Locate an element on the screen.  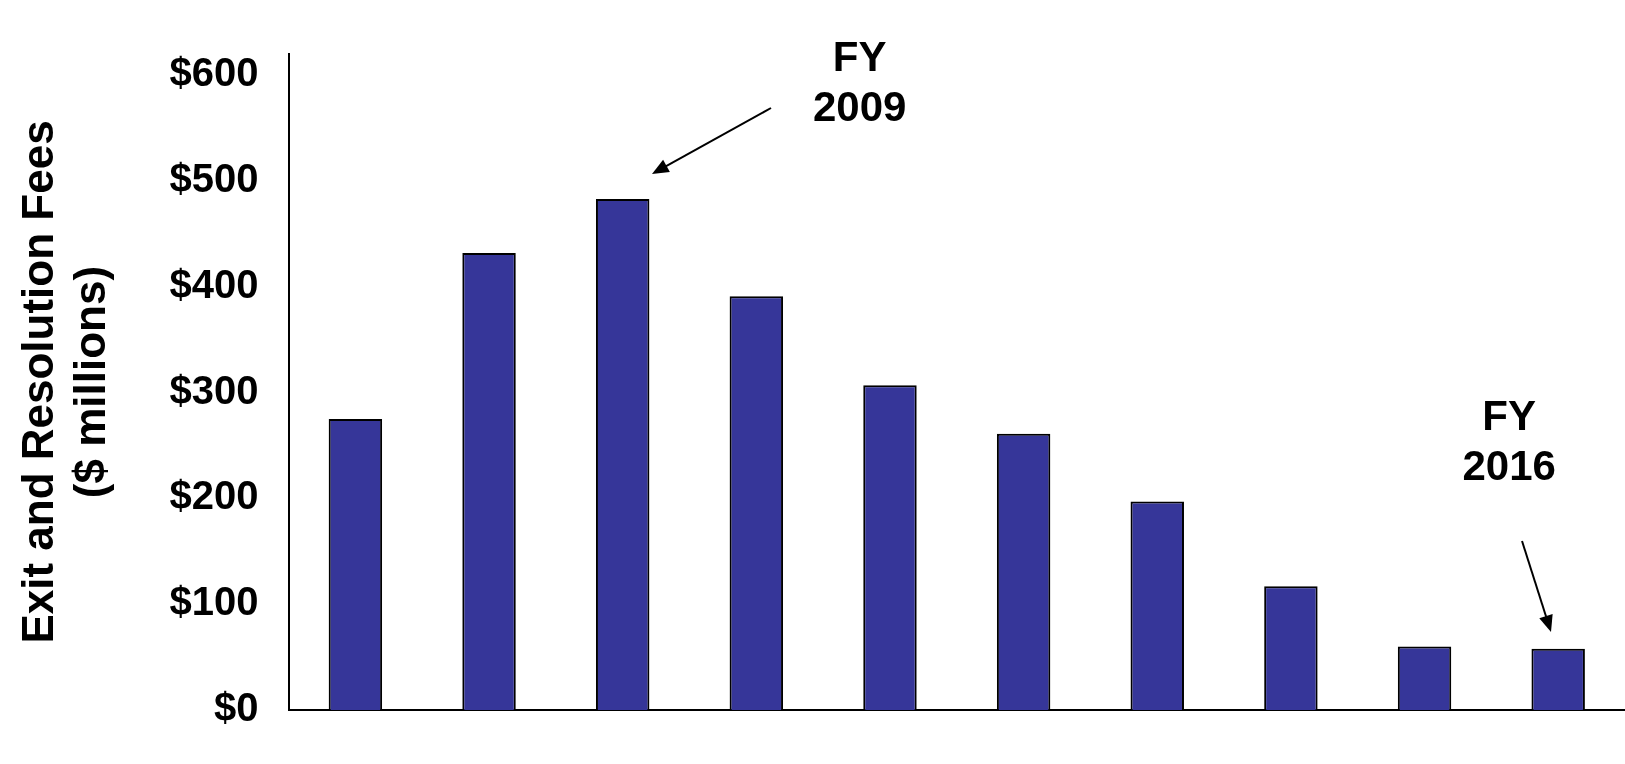
y-tick-label: $100 is located at coordinates (214, 601).